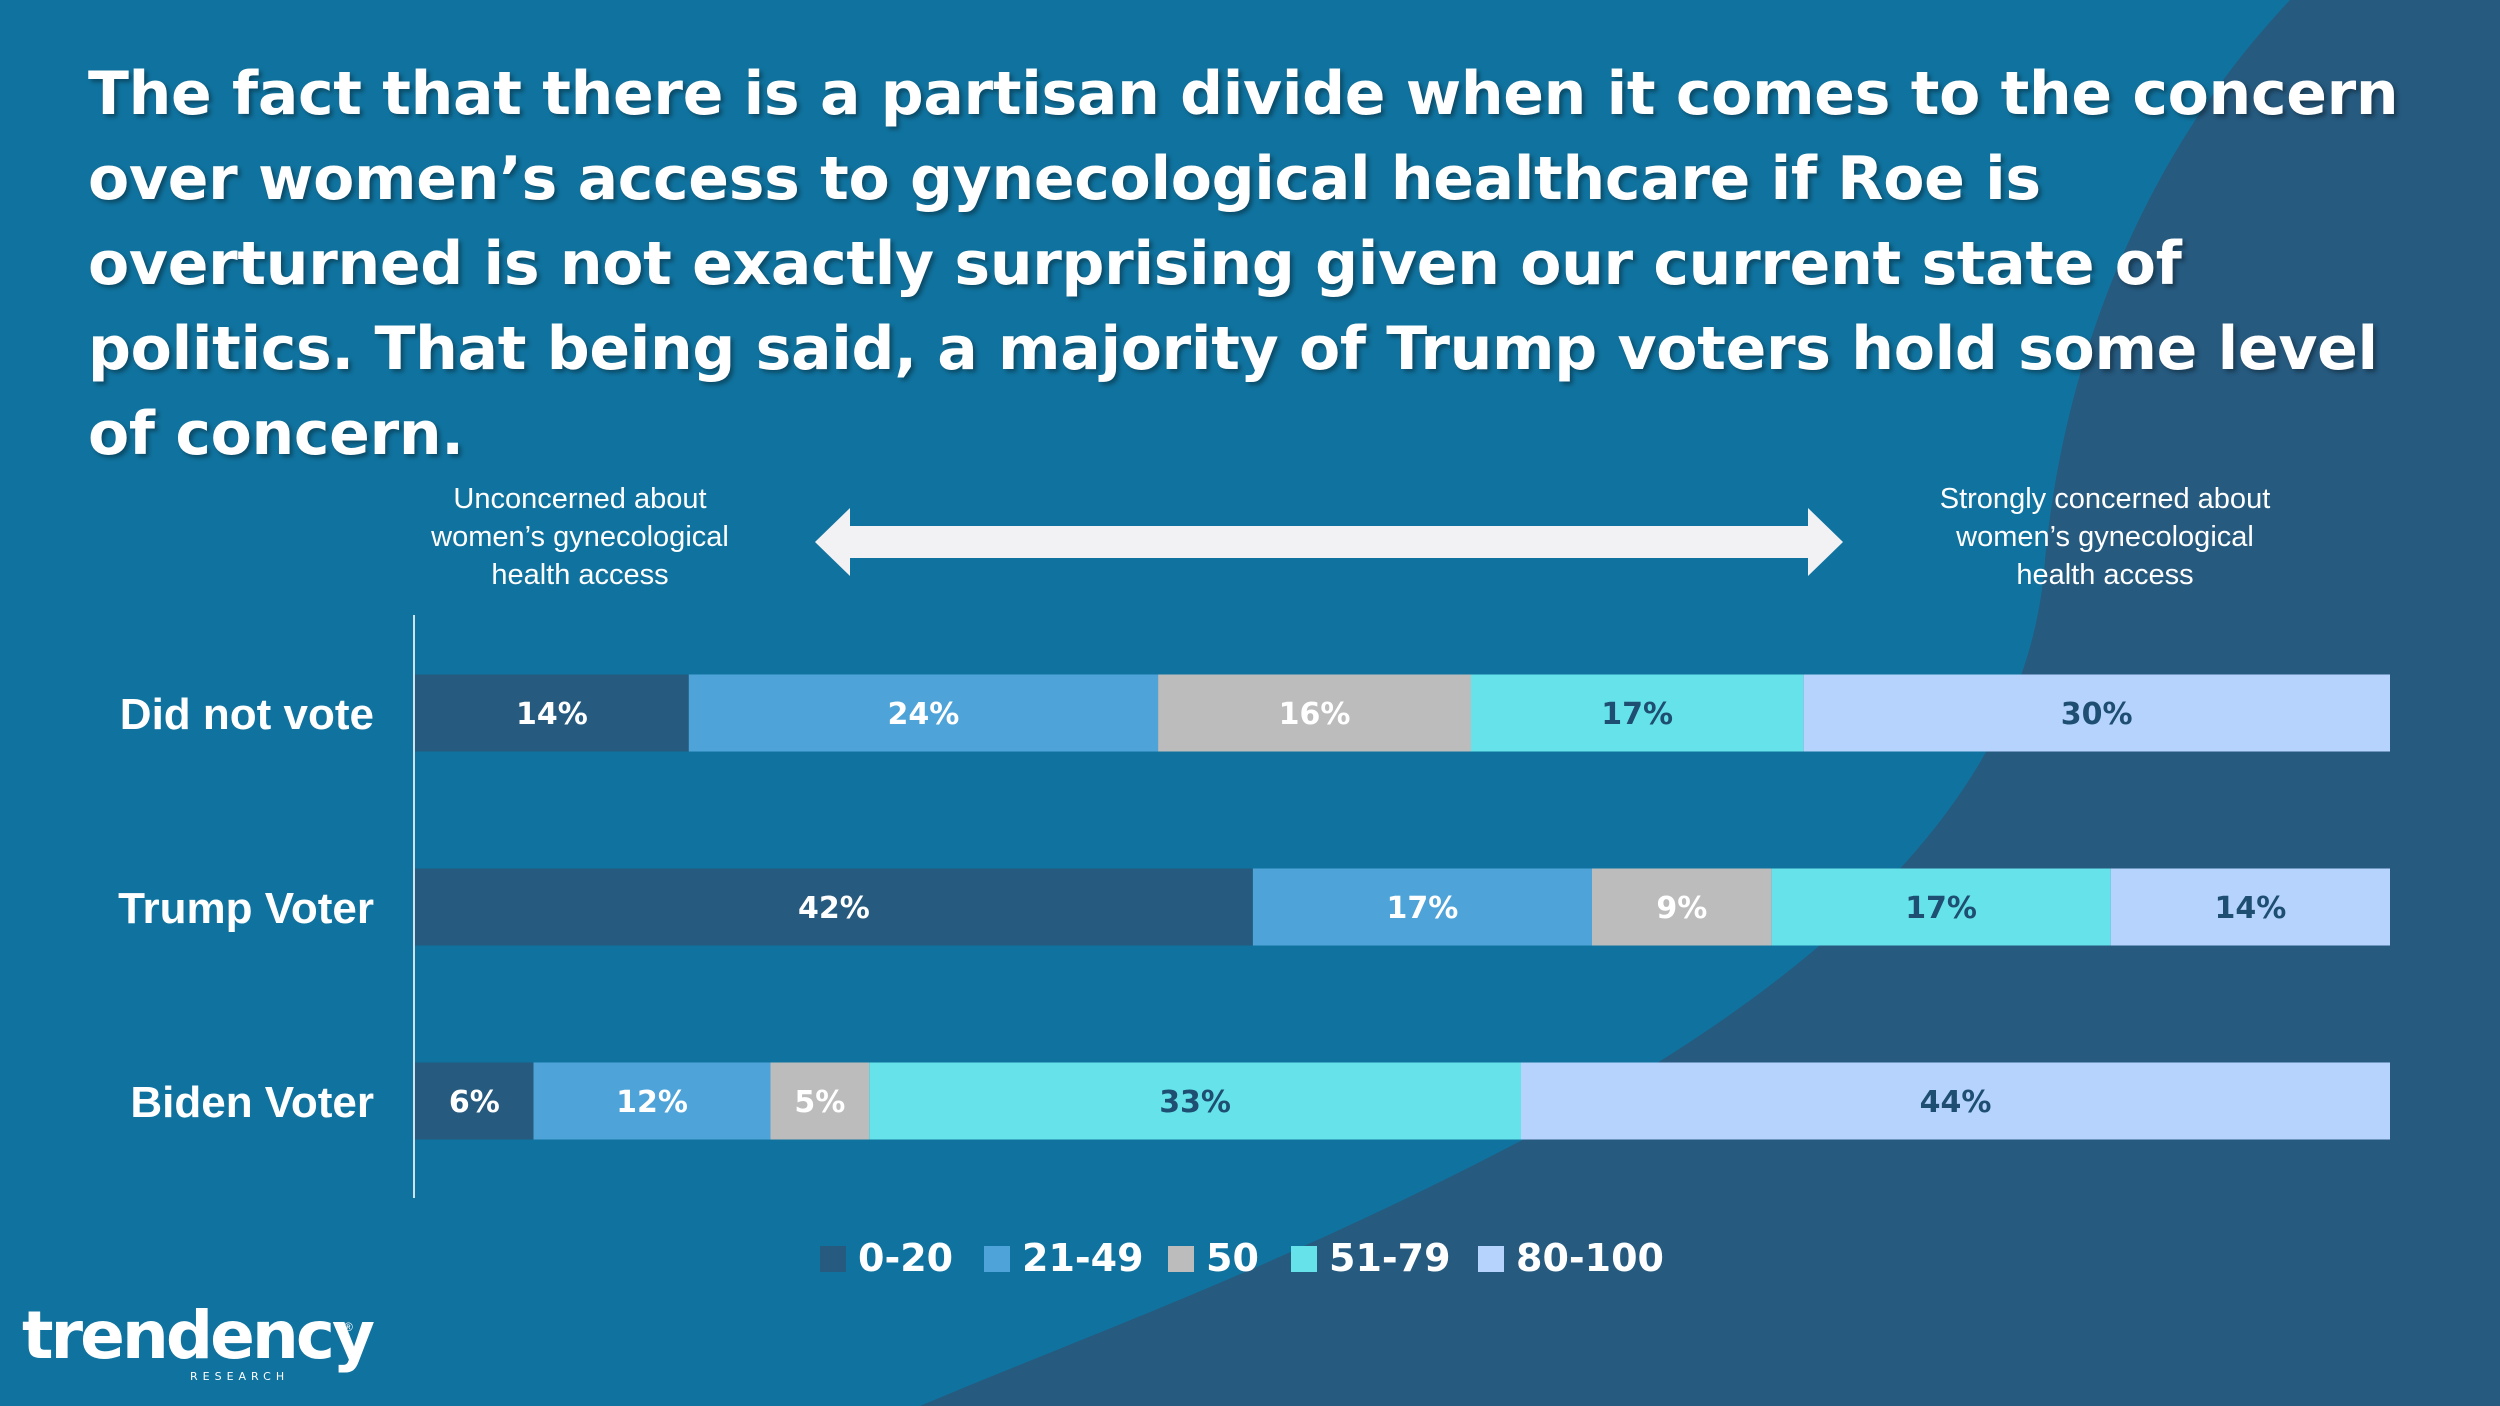  Describe the element at coordinates (1590, 1258) in the screenshot. I see `legend-label-80-100: 80-100` at that location.